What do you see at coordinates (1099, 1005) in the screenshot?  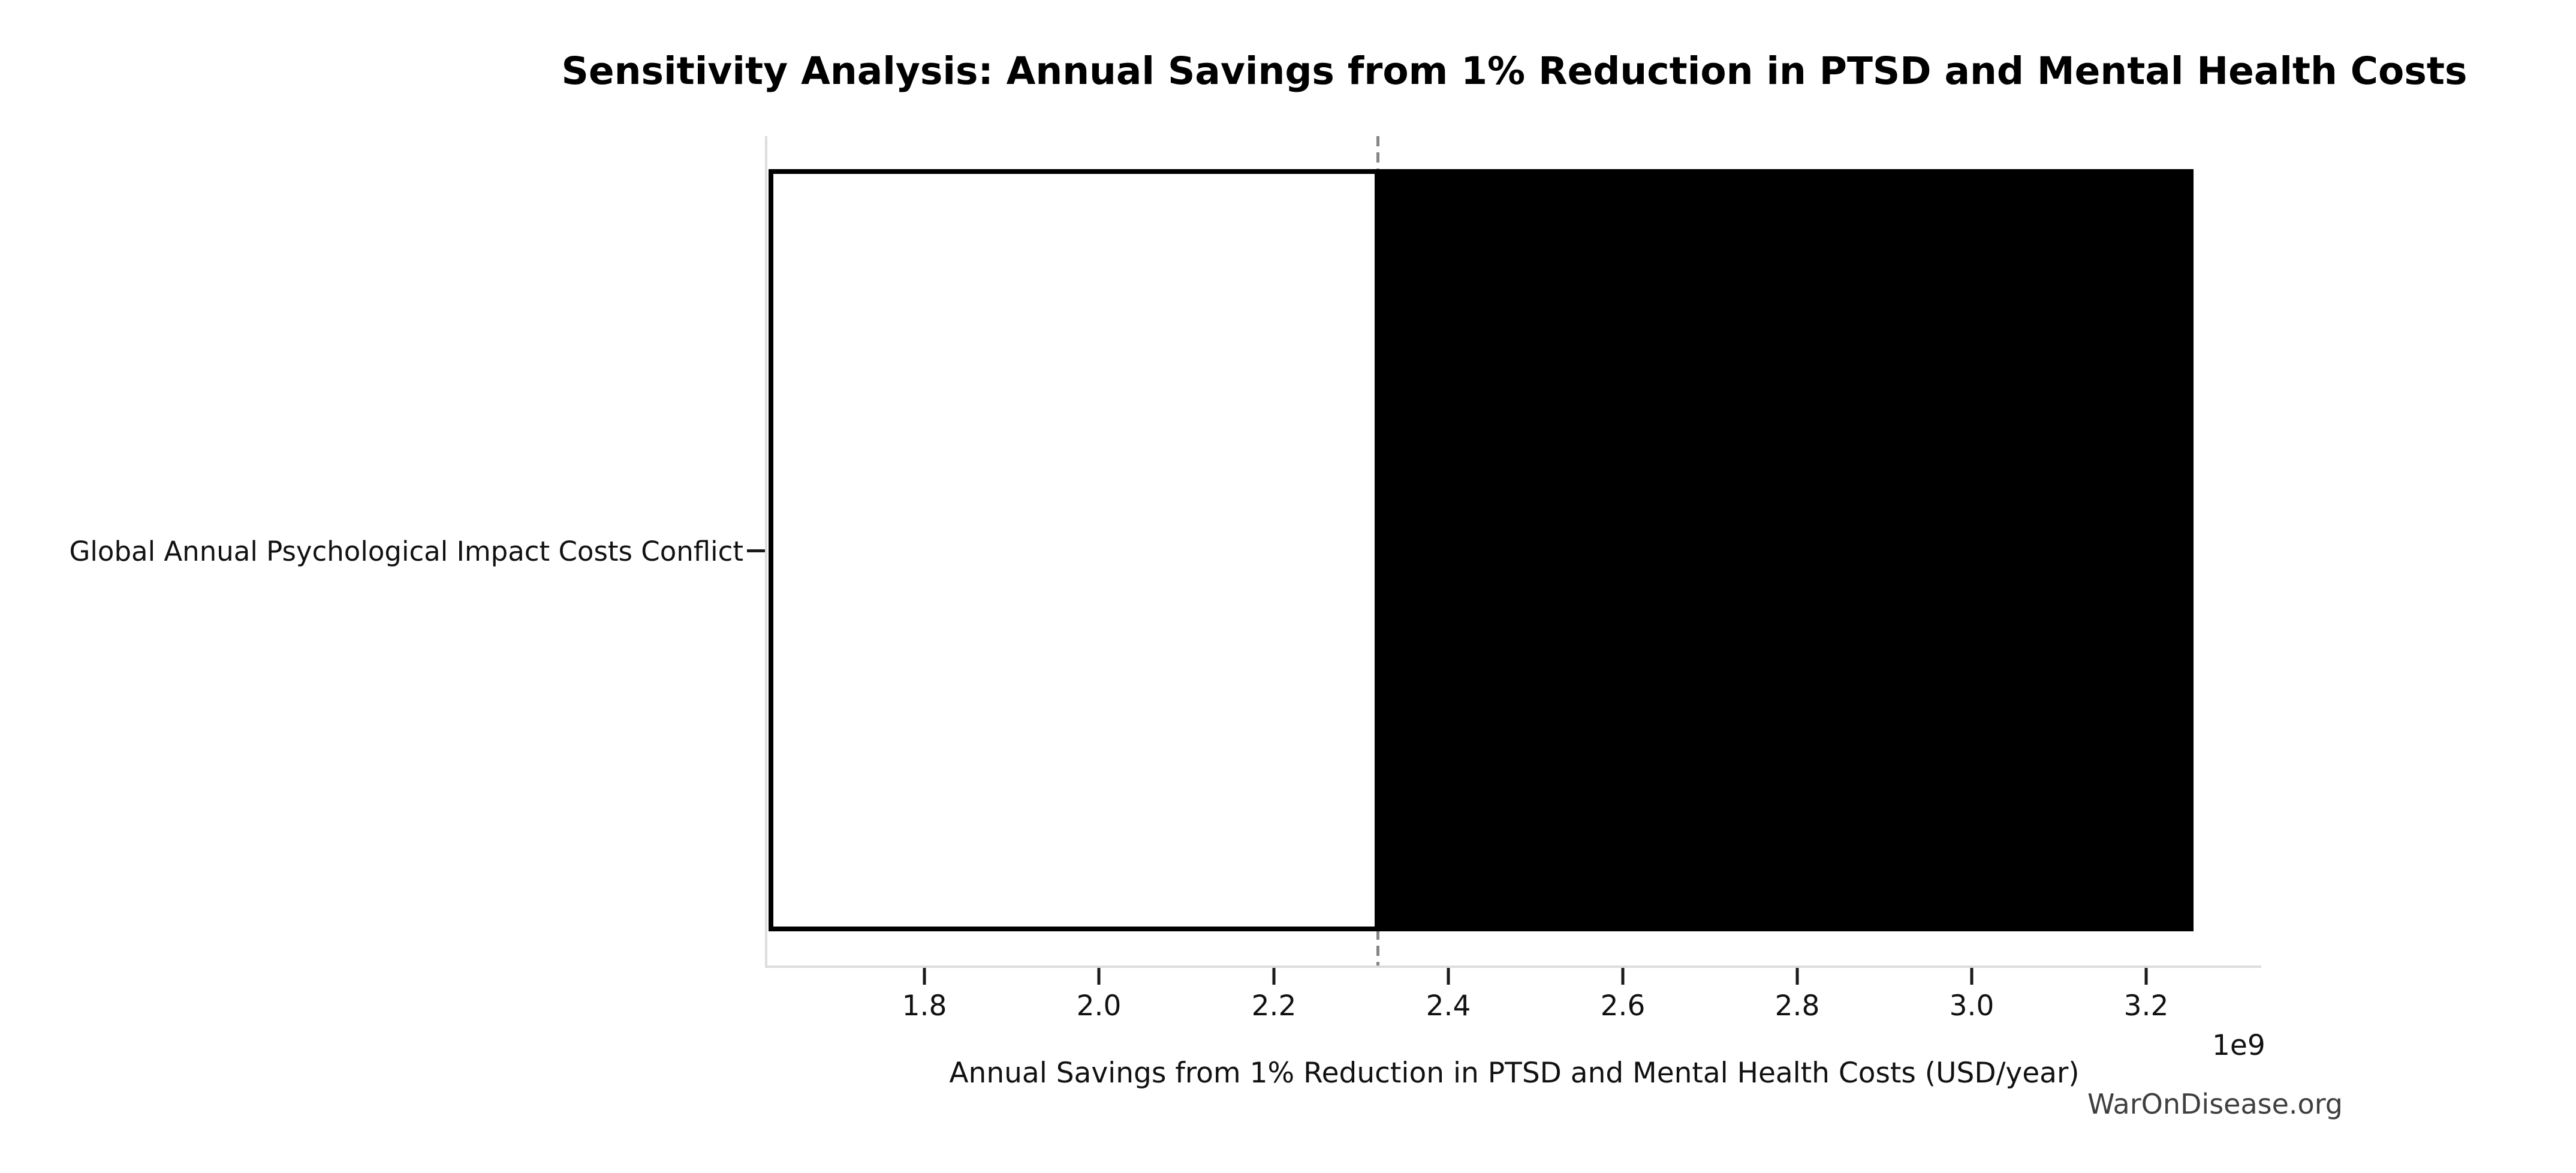 I see `x-axis-tick-label: 2.0` at bounding box center [1099, 1005].